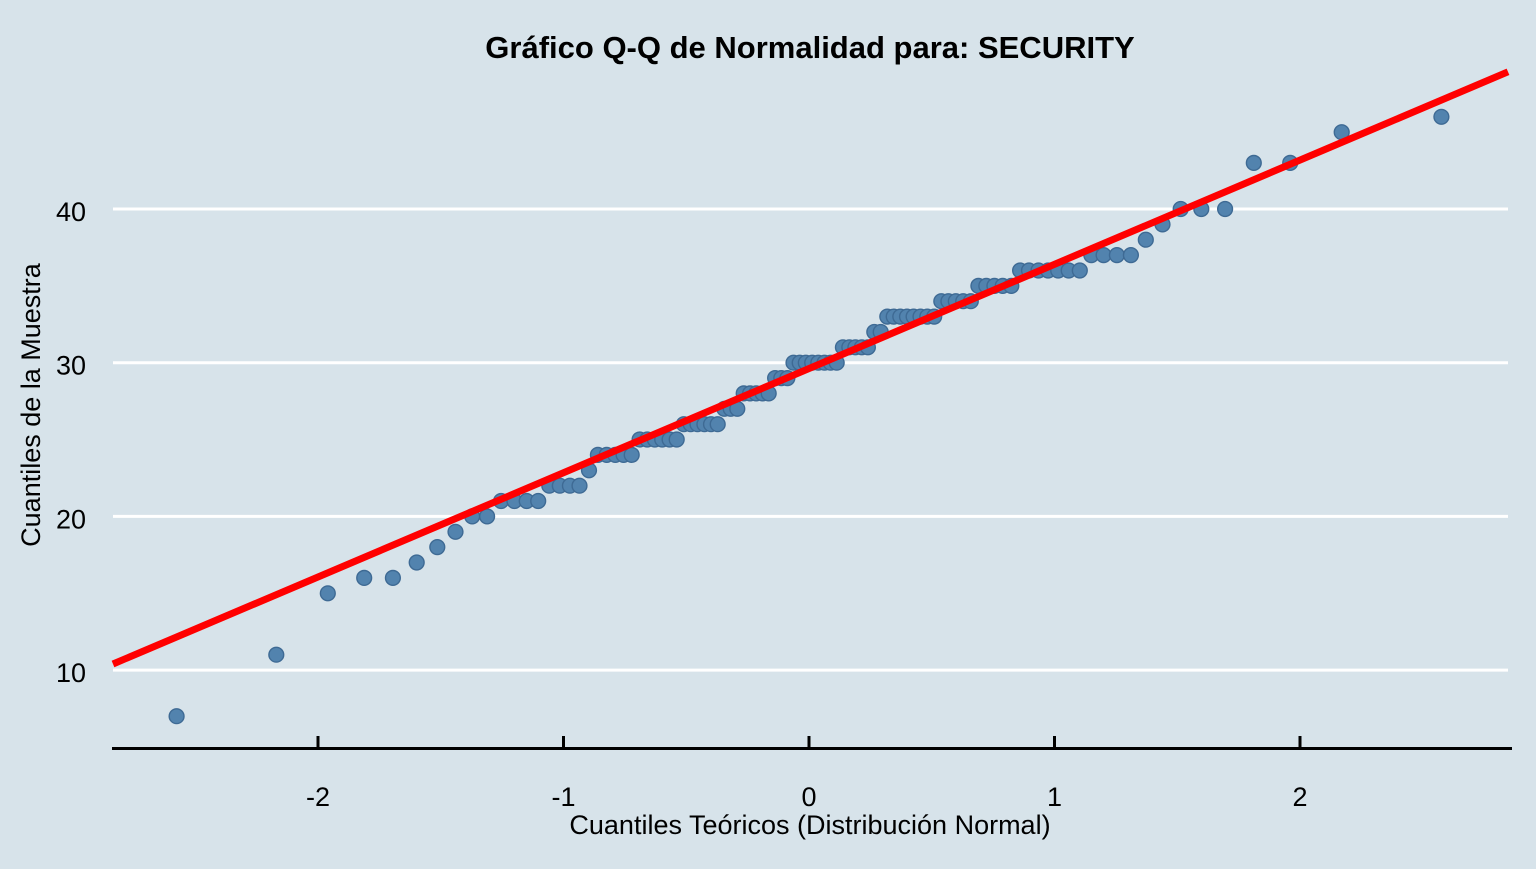  Describe the element at coordinates (31, 404) in the screenshot. I see `y-axis-label: Cuantiles de la Muestra` at that location.